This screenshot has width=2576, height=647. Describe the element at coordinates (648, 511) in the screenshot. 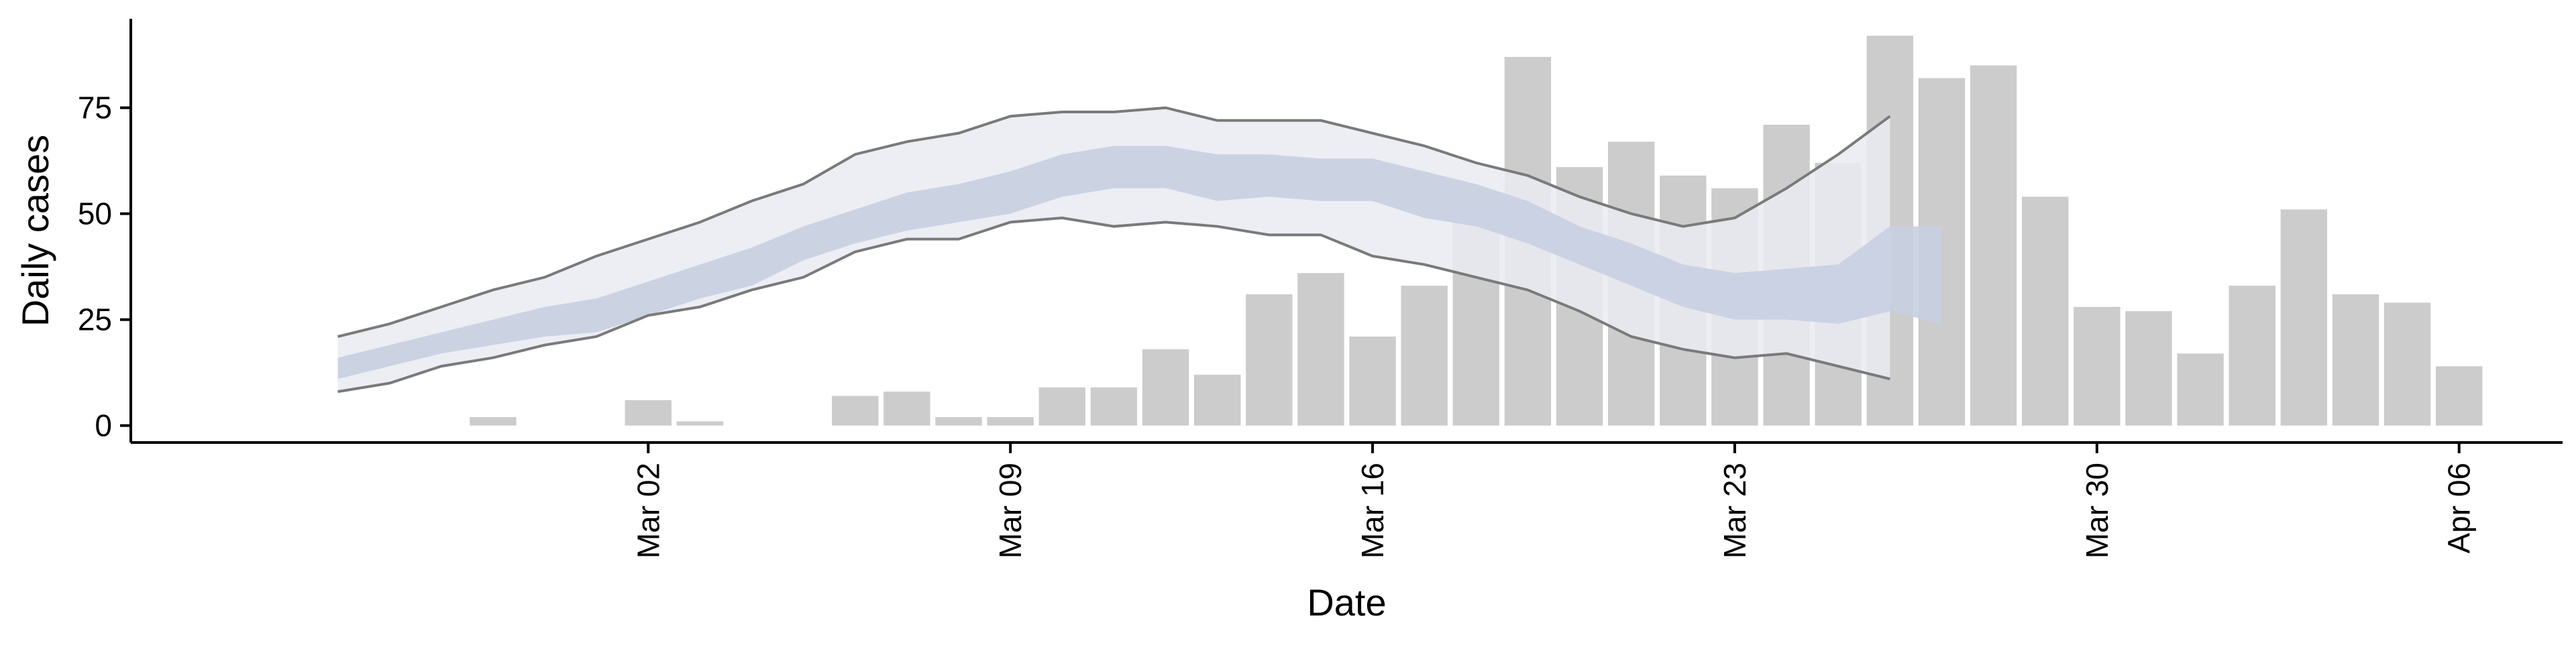

I see `x-tick-label: Mar 02` at that location.